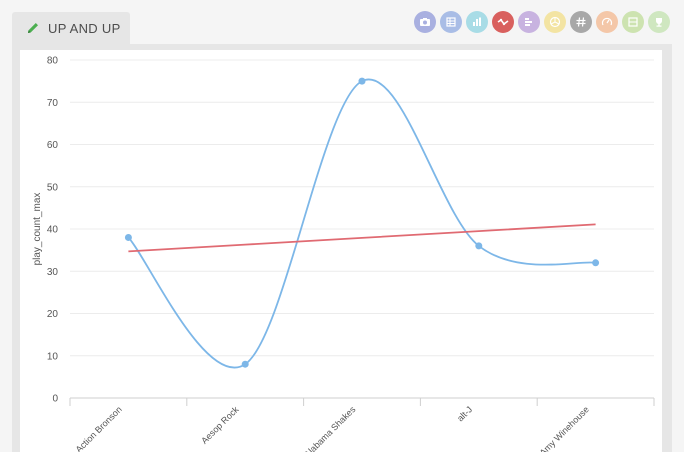  I want to click on chart-tab: UP AND UP, so click(71, 28).